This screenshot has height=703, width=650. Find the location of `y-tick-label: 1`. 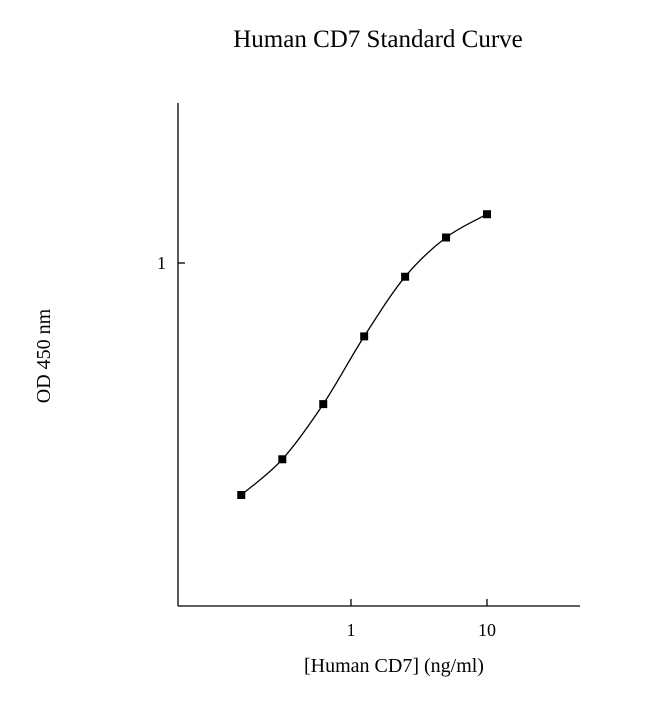

y-tick-label: 1 is located at coordinates (161, 263).